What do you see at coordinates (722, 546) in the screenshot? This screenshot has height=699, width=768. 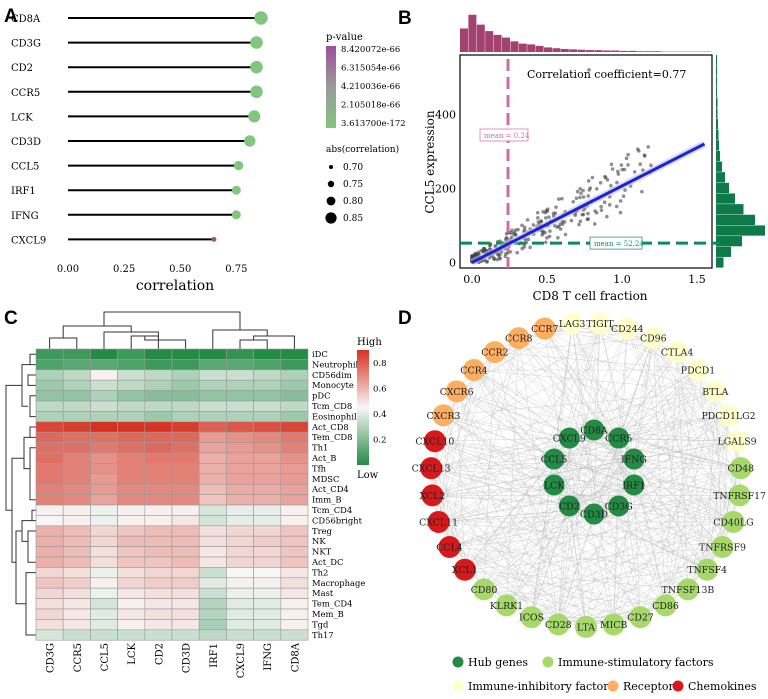 I see `network-node-tnfrsf9` at bounding box center [722, 546].